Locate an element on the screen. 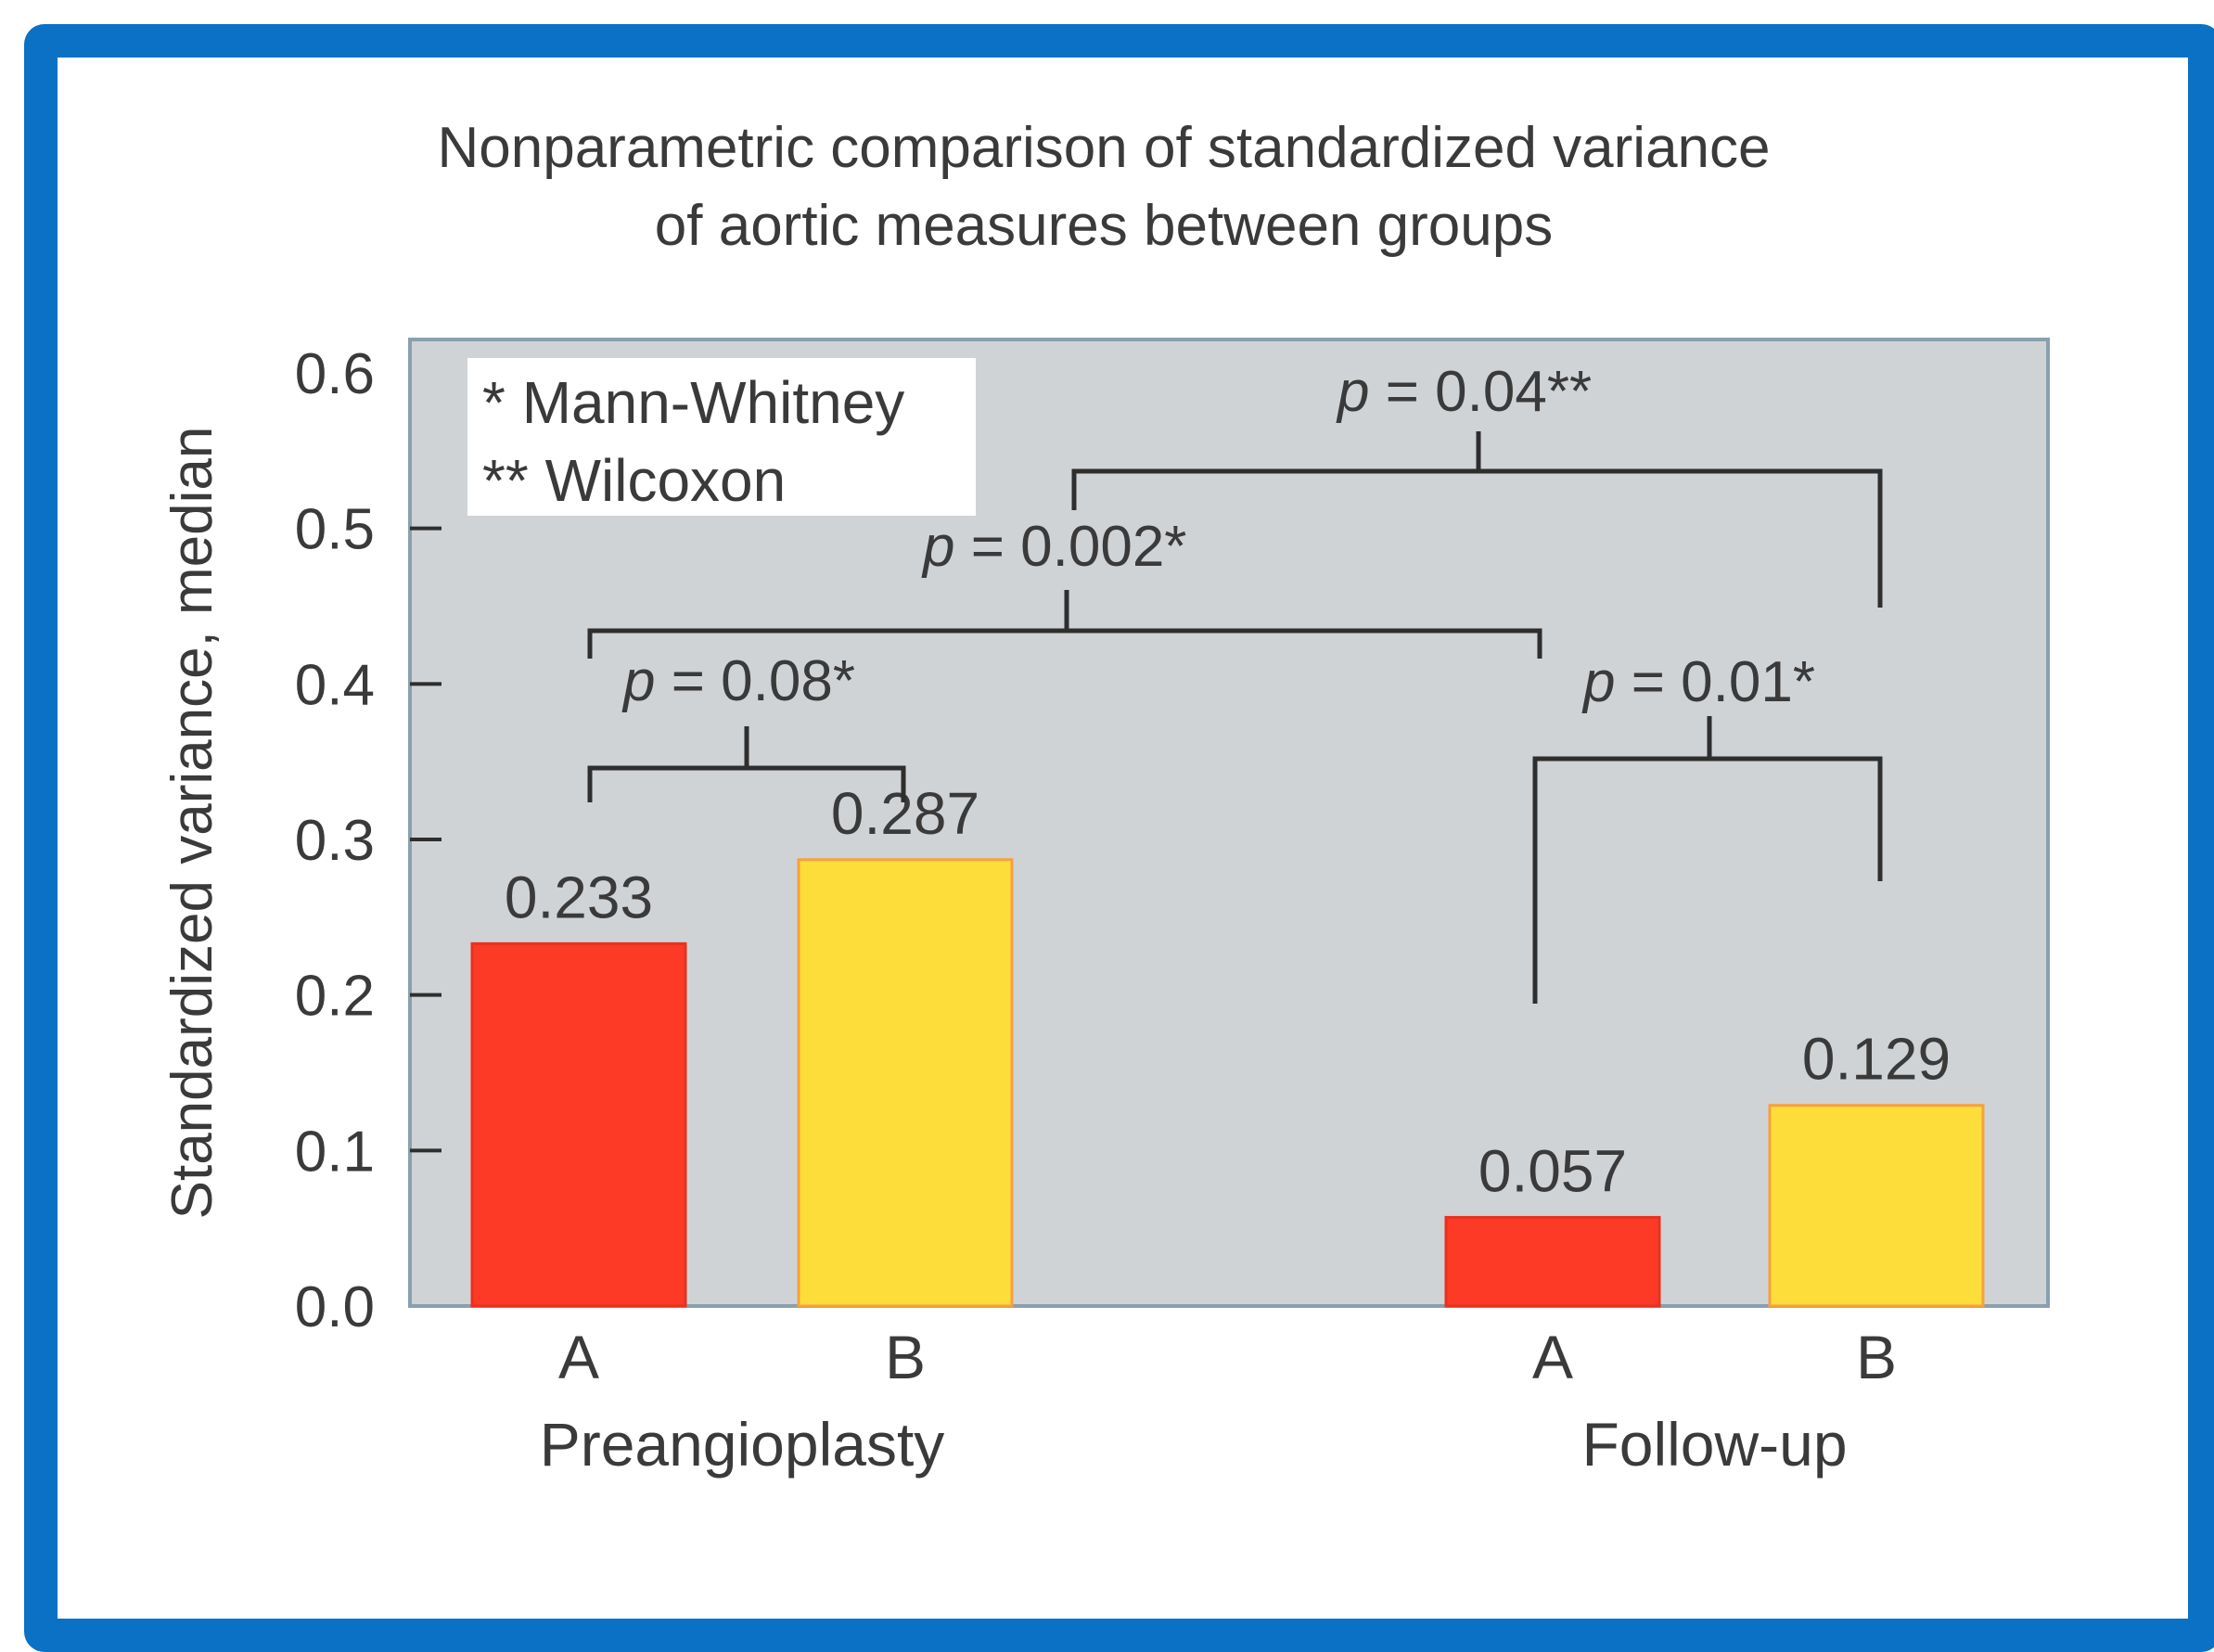 The height and width of the screenshot is (1652, 2214). p-value: = 0.01* is located at coordinates (1714, 682).